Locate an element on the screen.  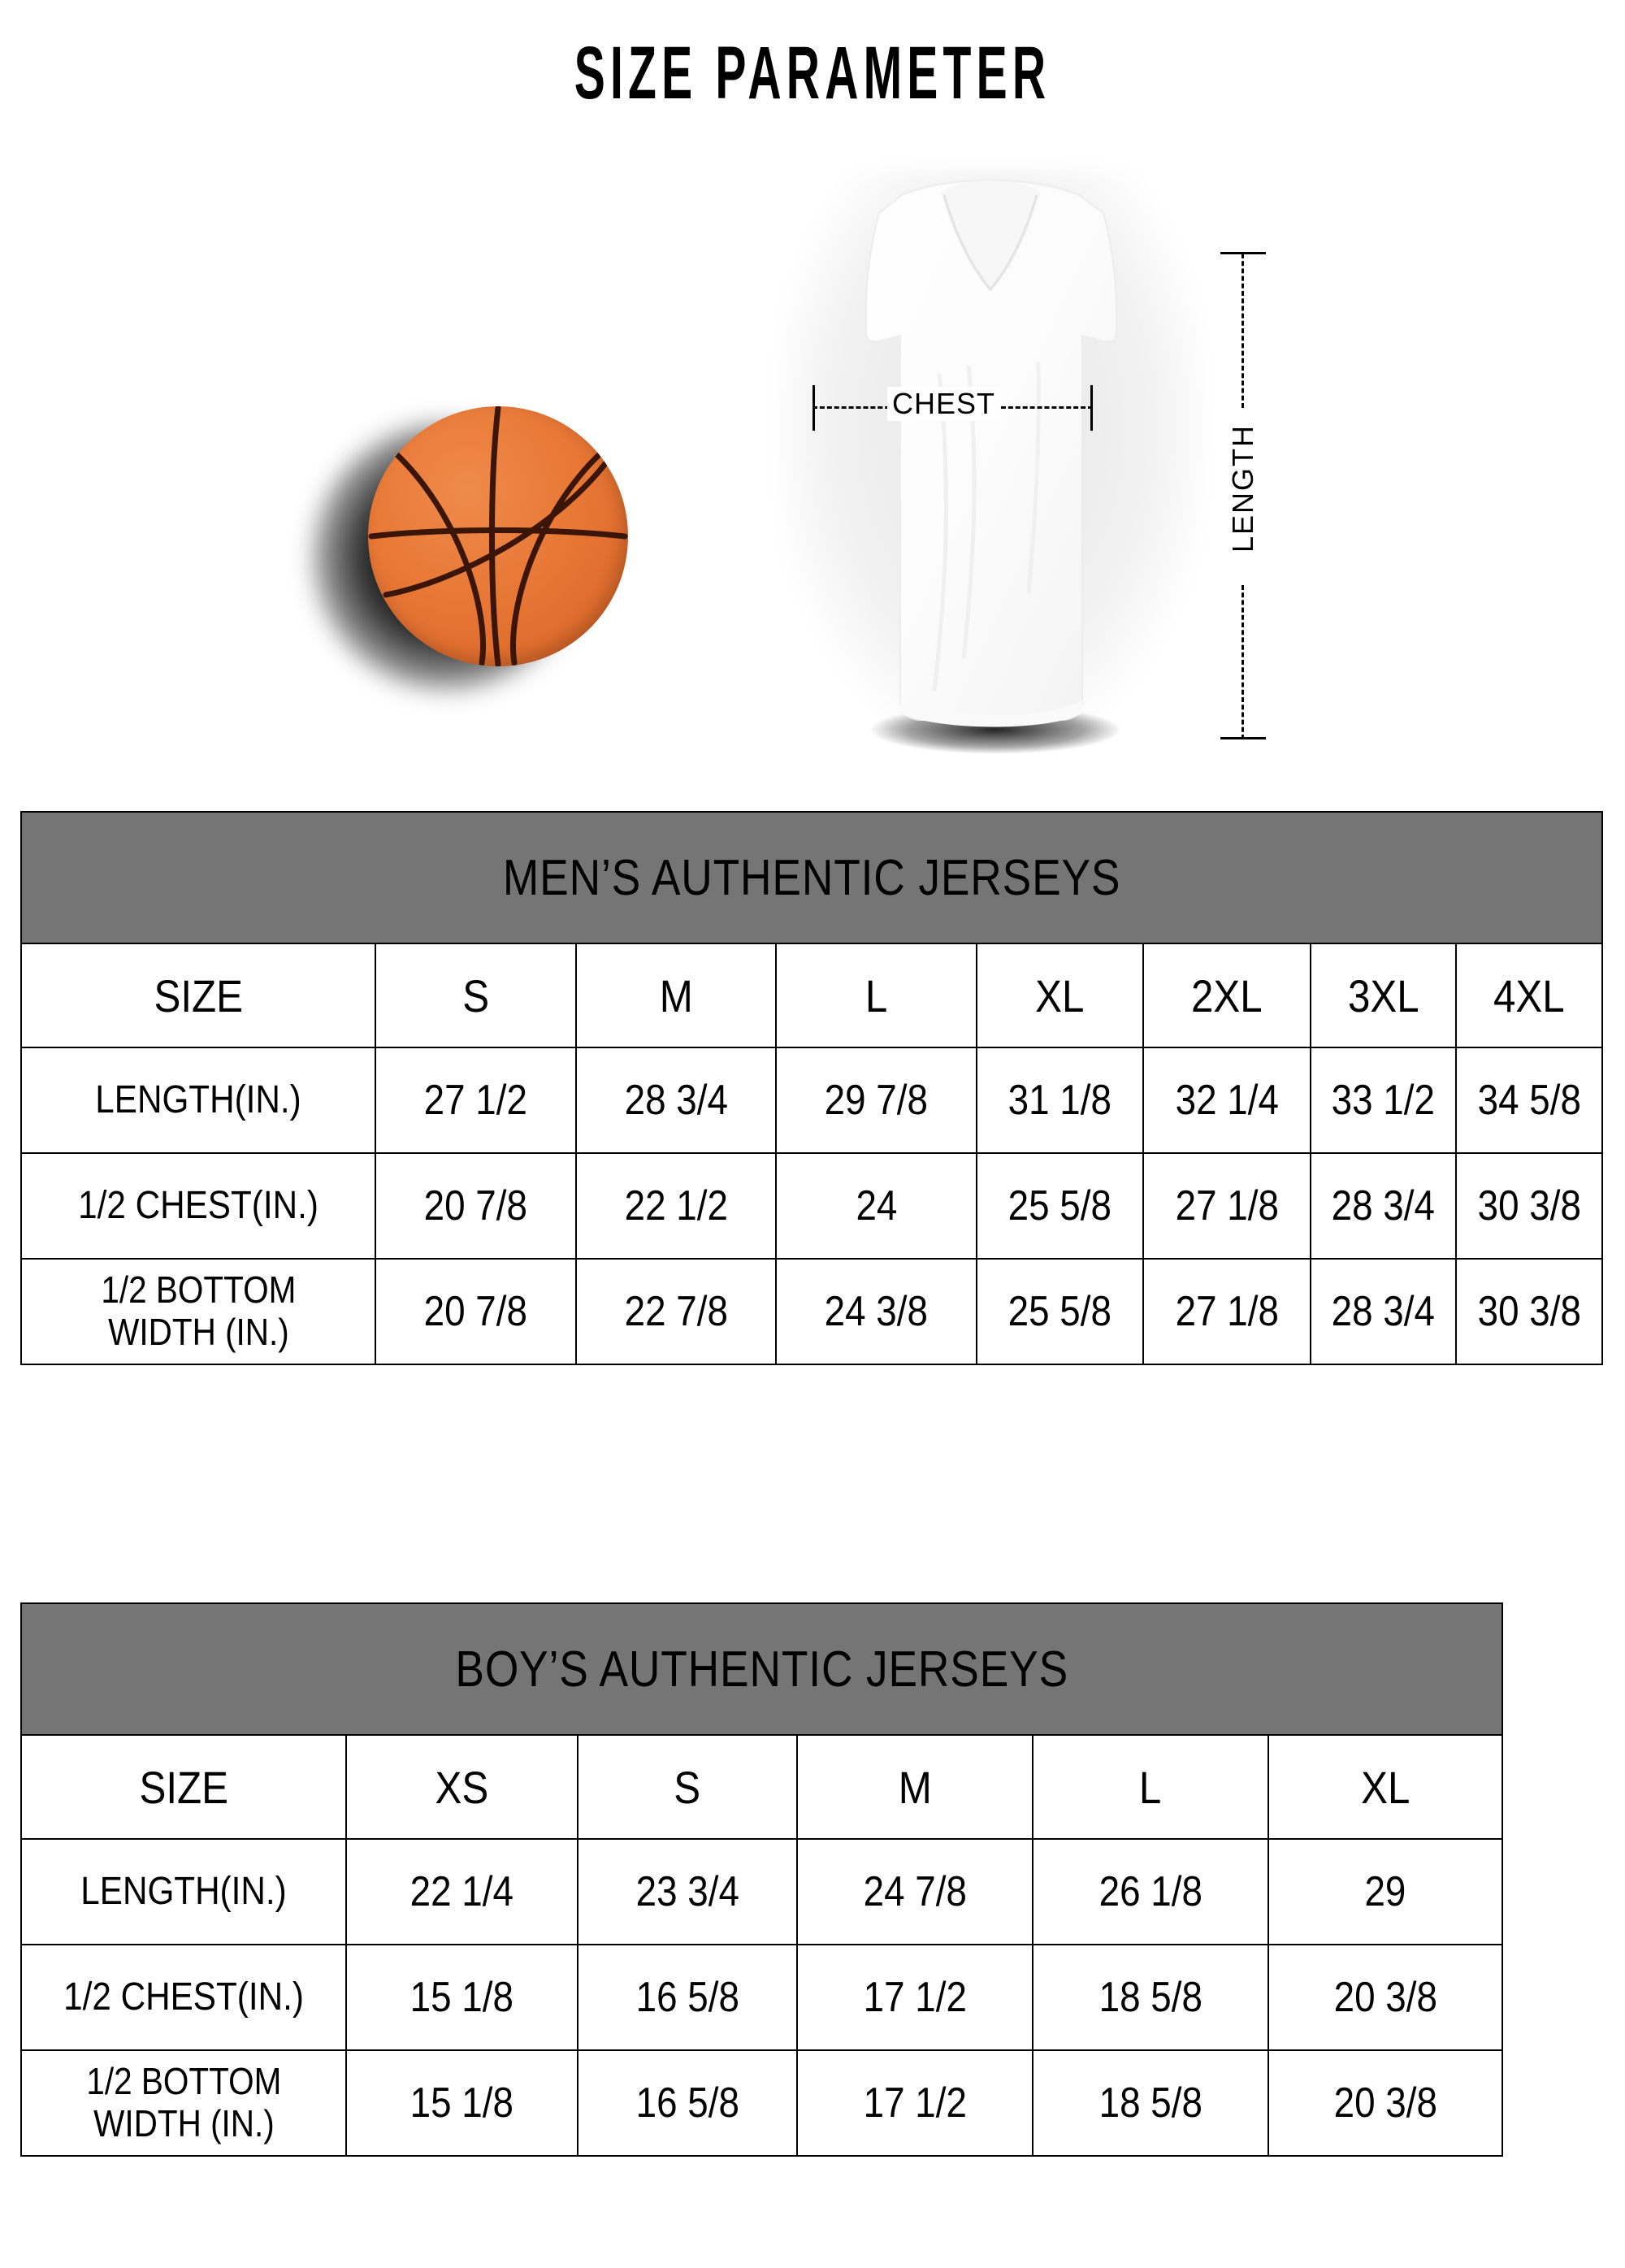
mens-header-2xl: 2XL is located at coordinates (1226, 995).